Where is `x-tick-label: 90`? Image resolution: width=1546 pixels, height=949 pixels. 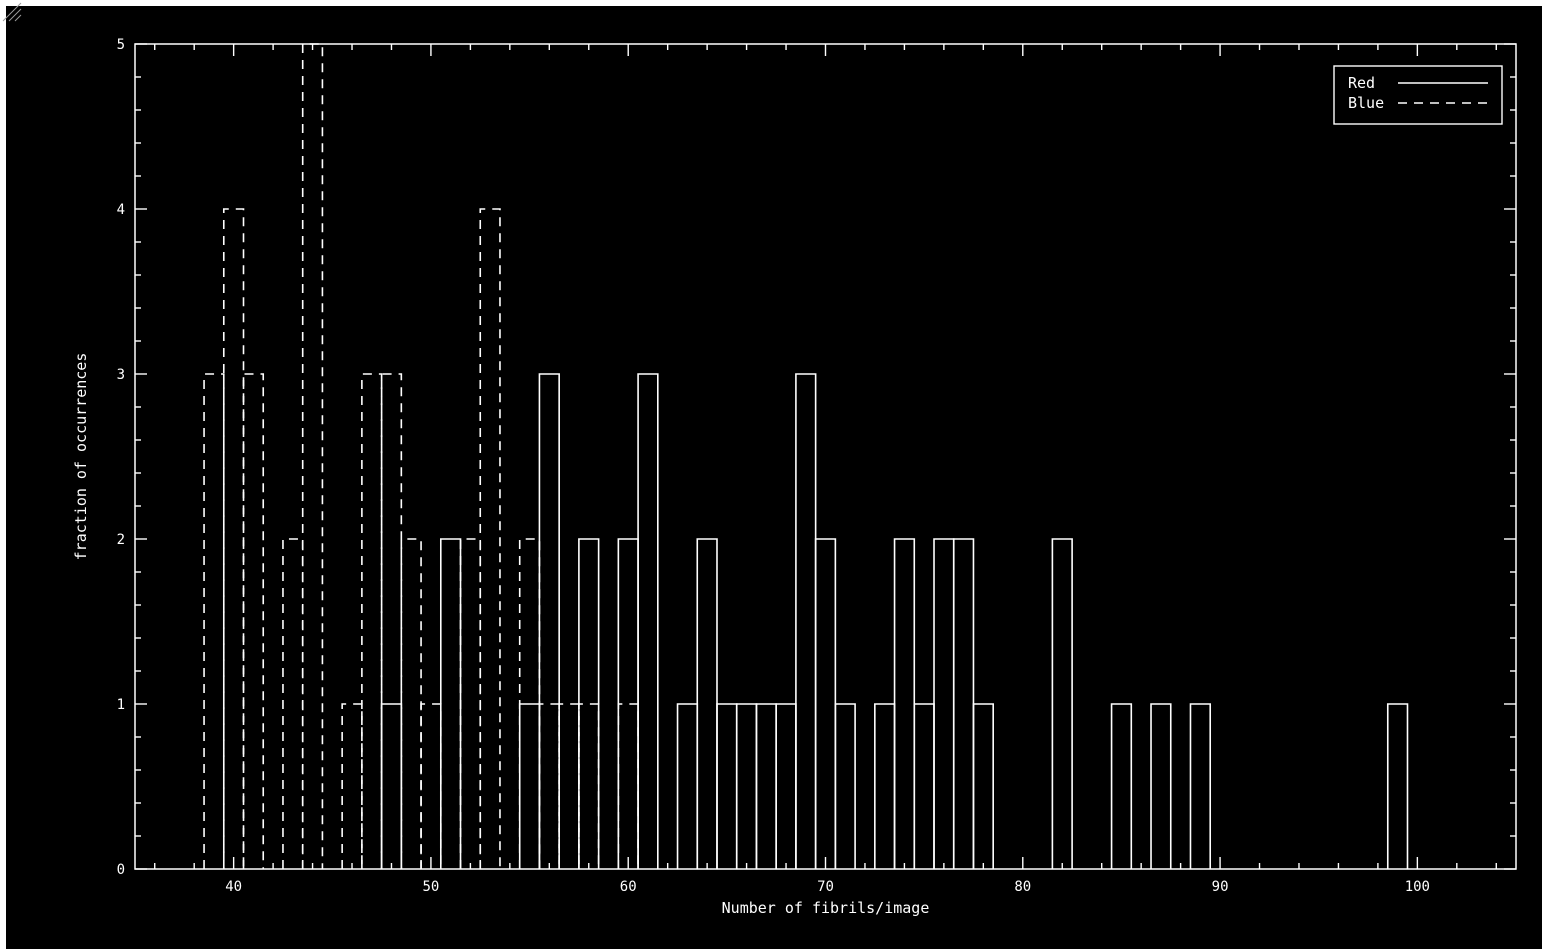
x-tick-label: 90 is located at coordinates (1220, 887).